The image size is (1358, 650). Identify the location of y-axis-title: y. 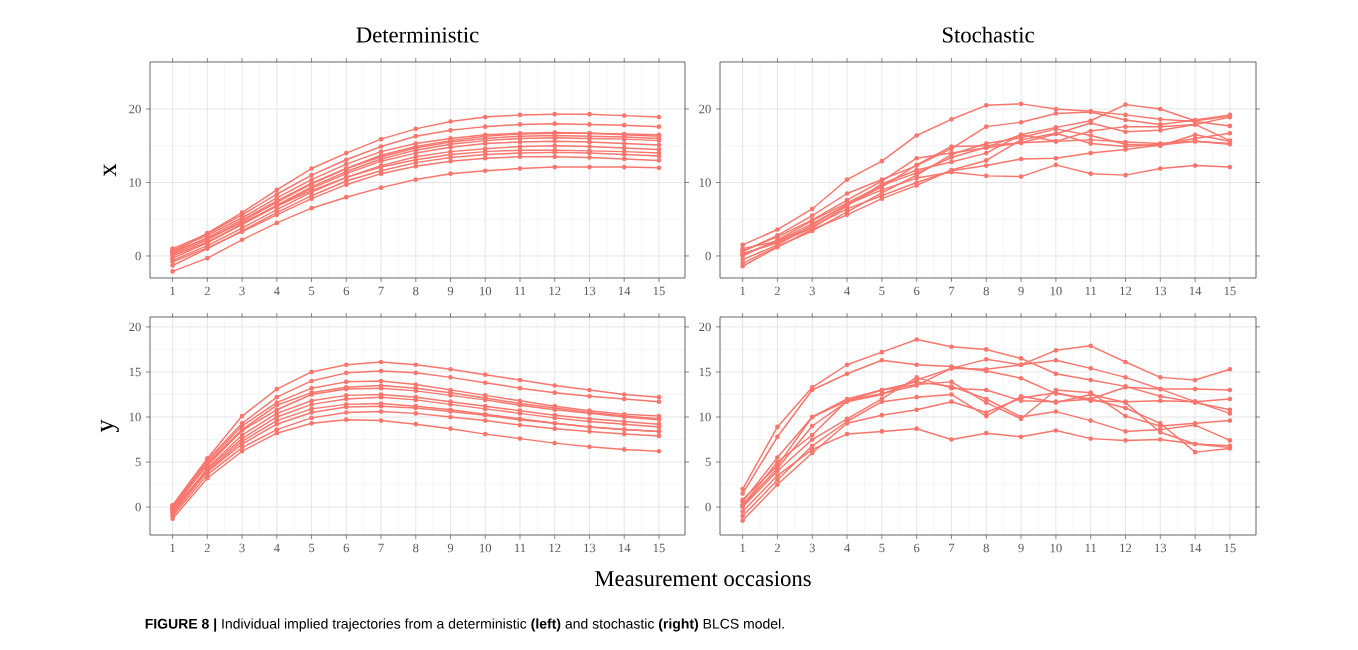
(109, 426).